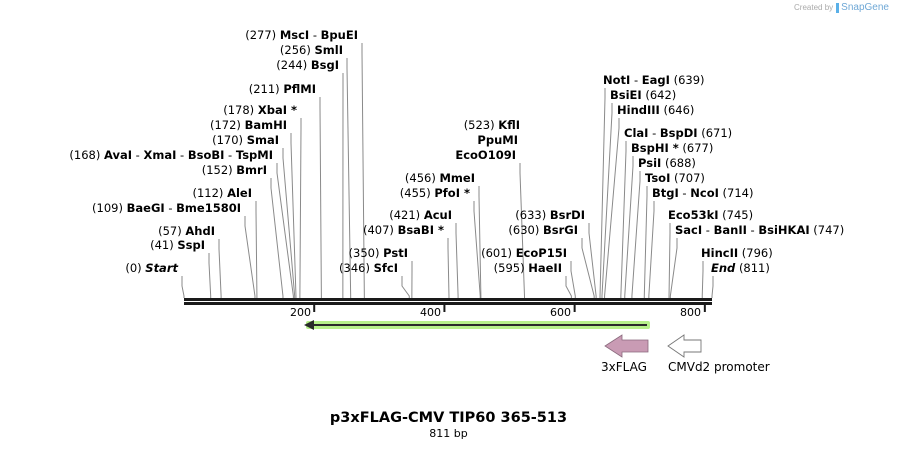 The height and width of the screenshot is (449, 897). I want to click on enzyme-name: XmaI, so click(160, 155).